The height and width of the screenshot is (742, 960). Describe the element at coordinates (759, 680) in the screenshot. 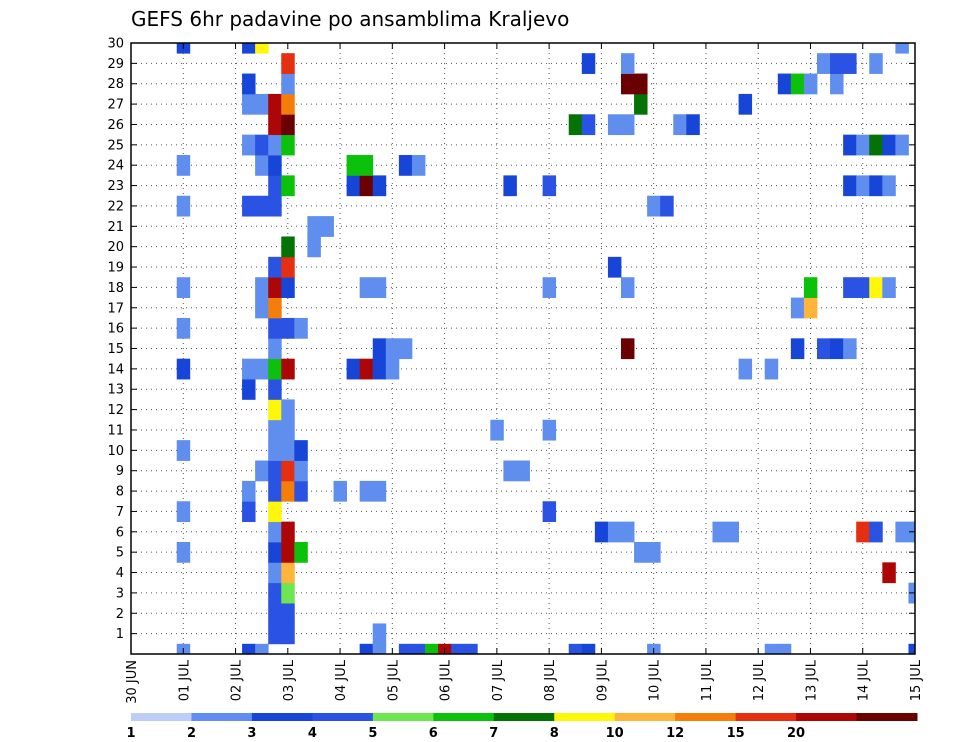

I see `x-tick-label: 12 JUL` at that location.